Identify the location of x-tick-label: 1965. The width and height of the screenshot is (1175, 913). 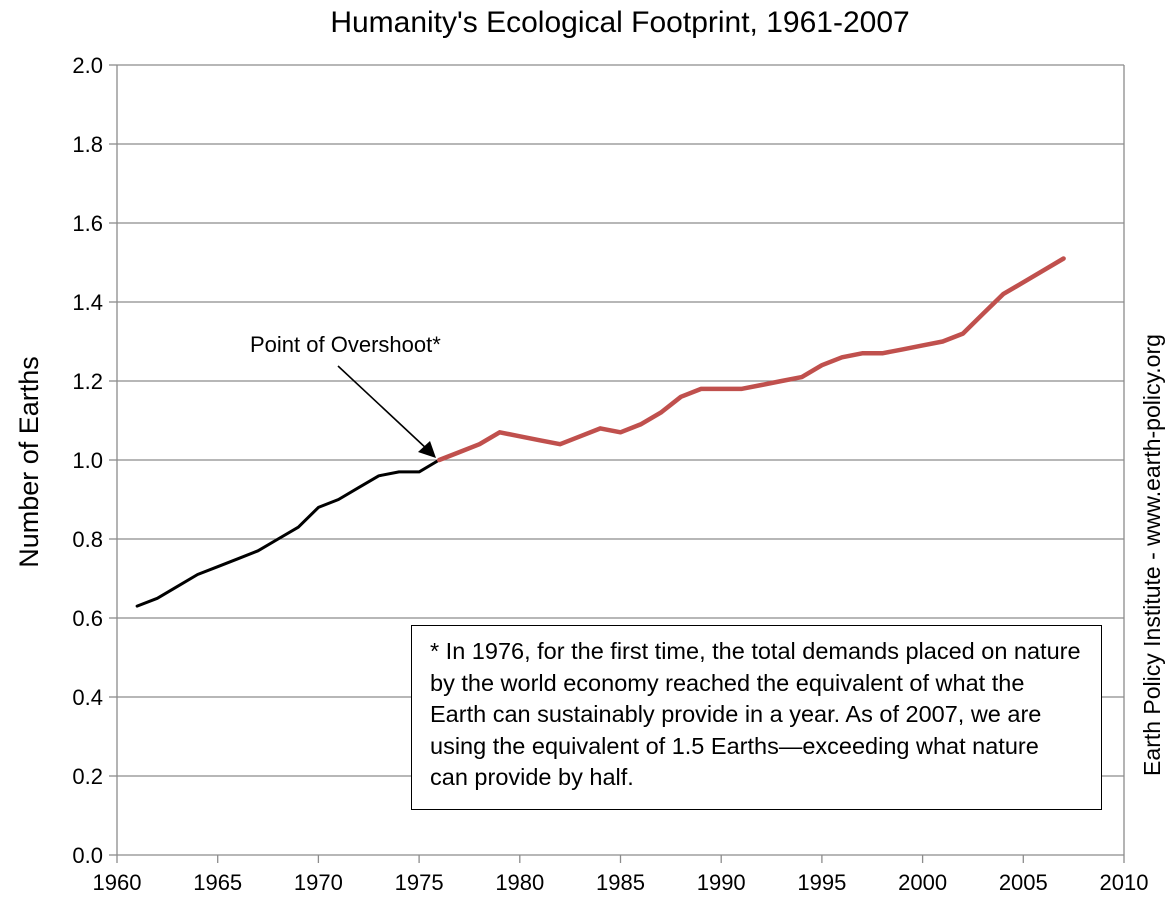
(217, 882).